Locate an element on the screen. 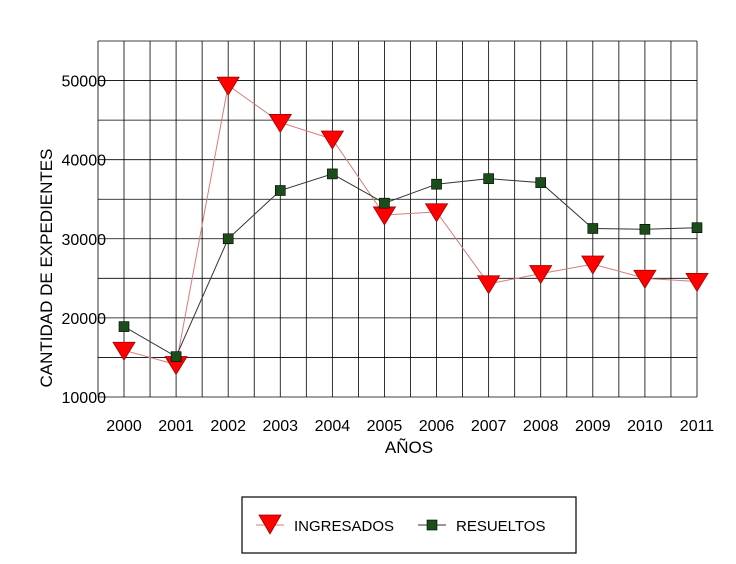  y-tick-label: 20000 is located at coordinates (84, 319).